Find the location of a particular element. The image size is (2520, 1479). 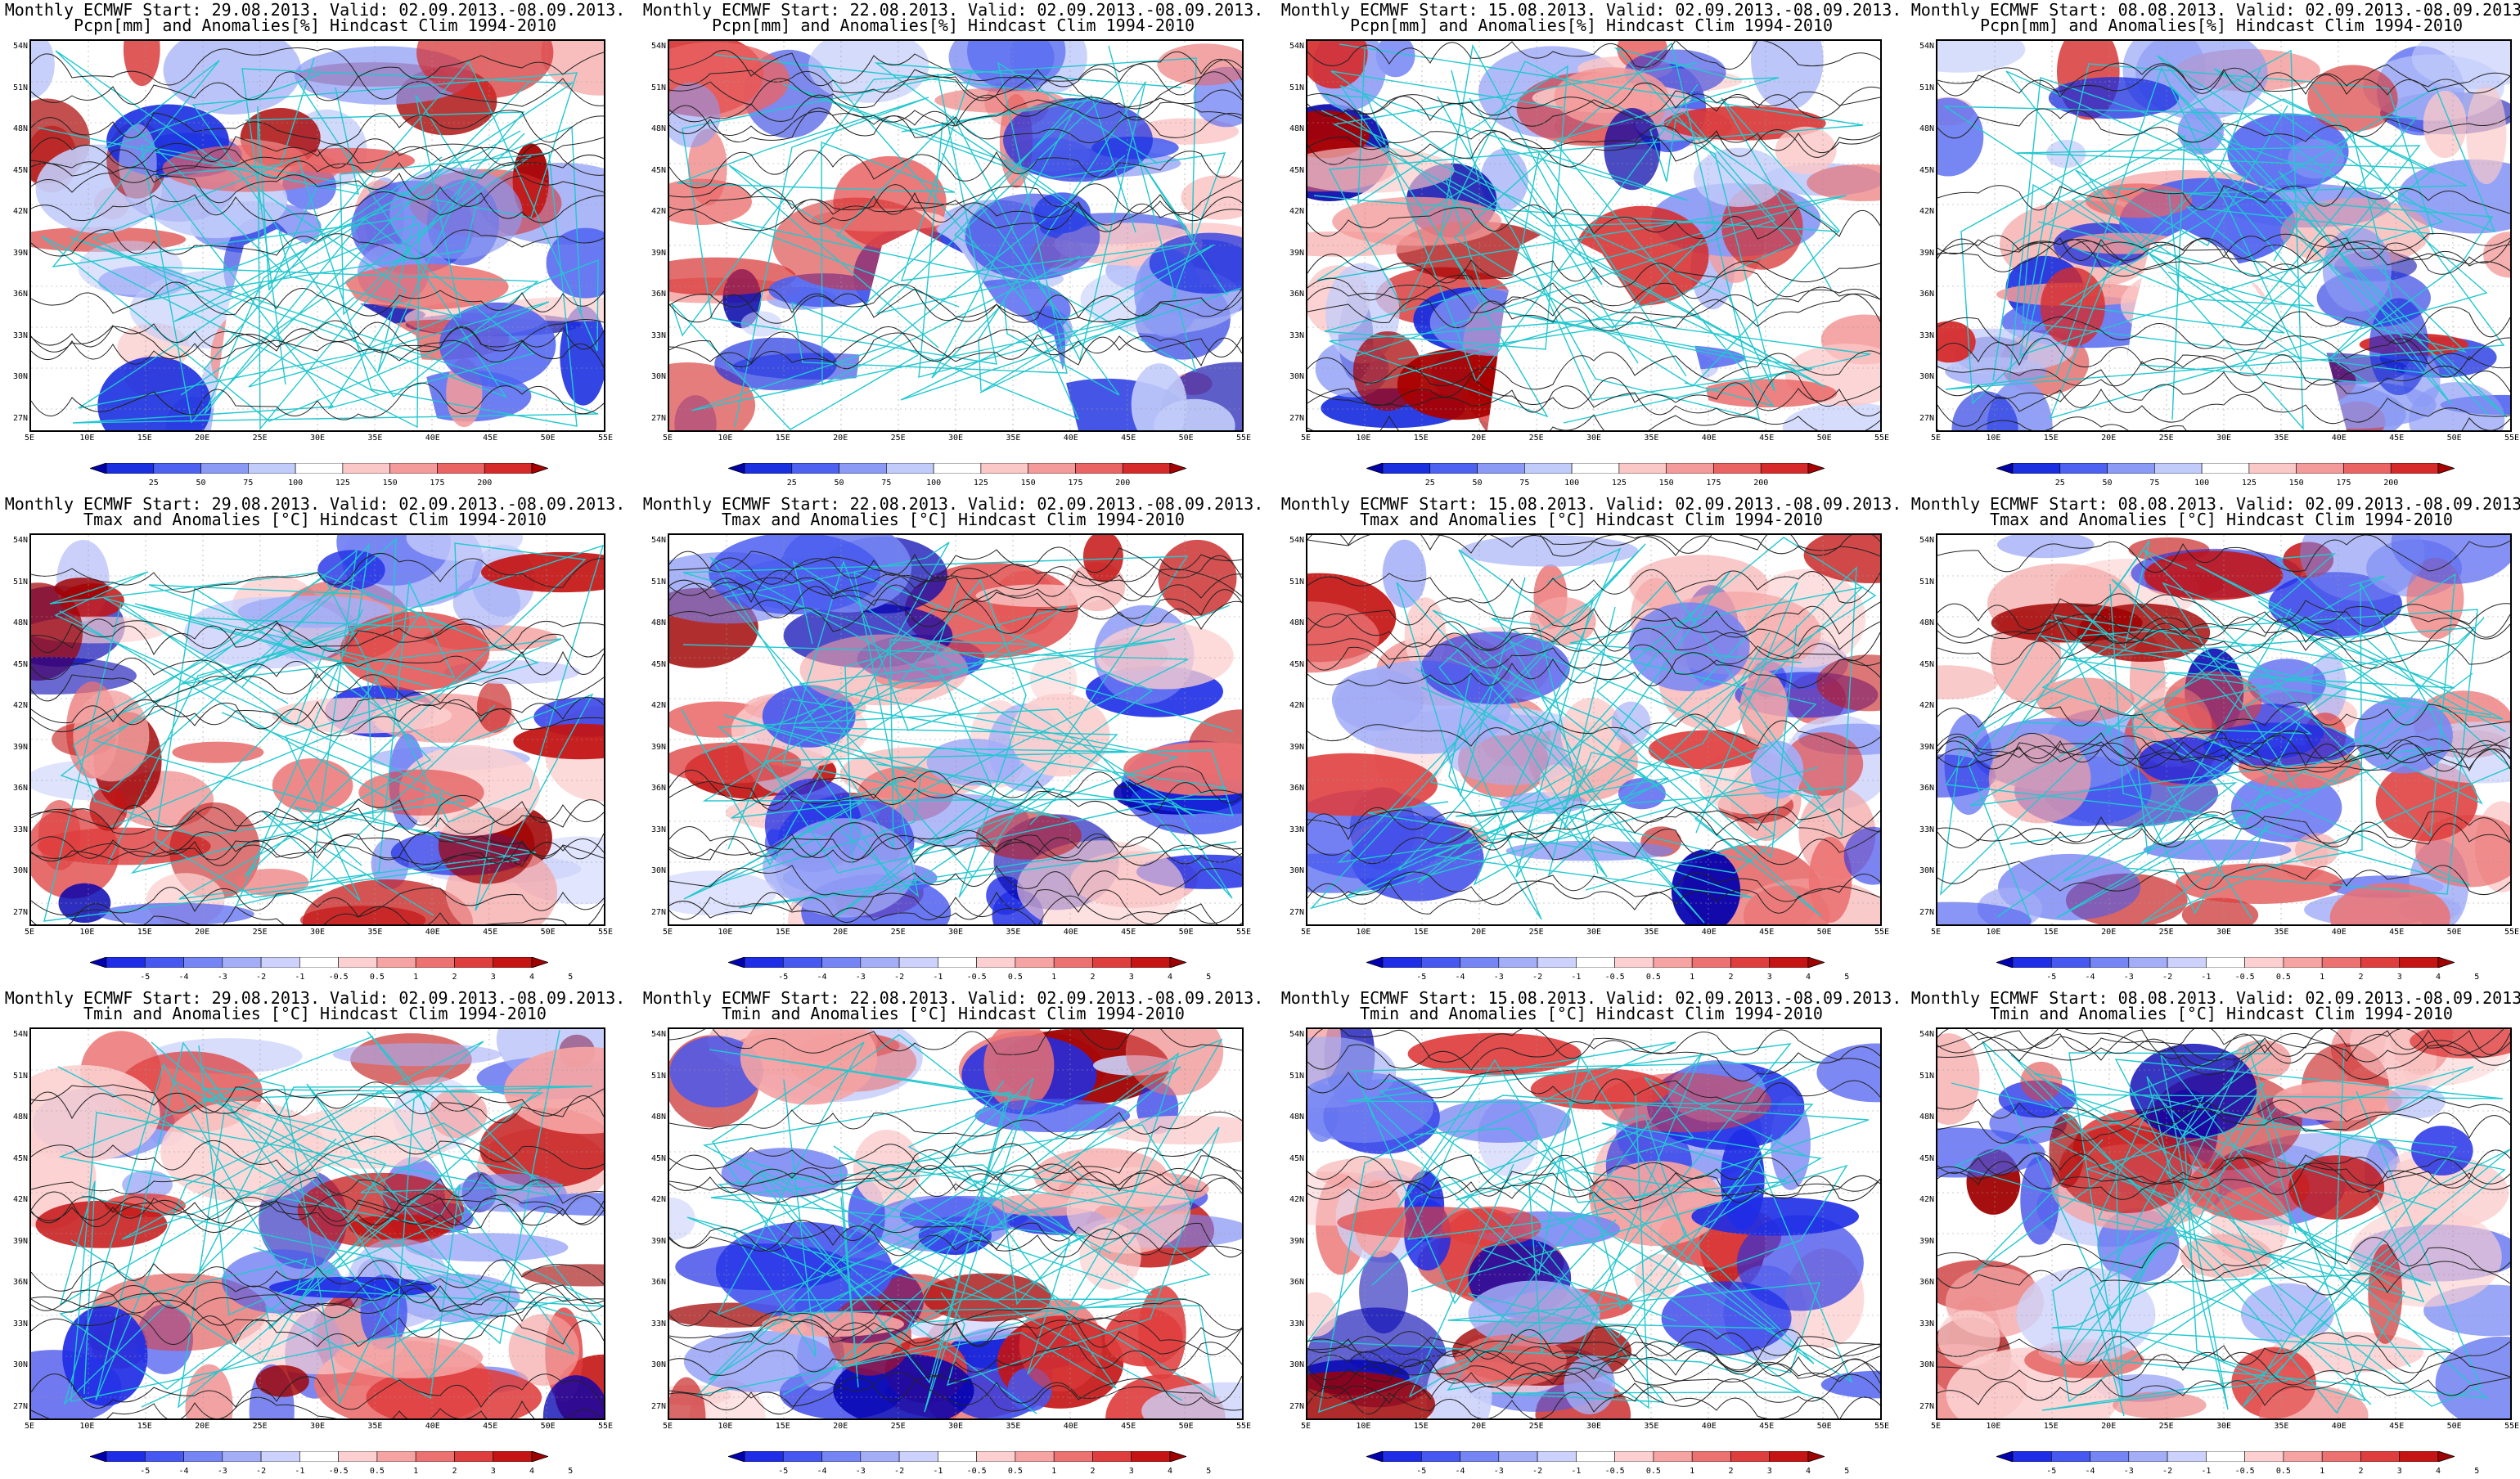

colorbar is located at coordinates (957, 962).